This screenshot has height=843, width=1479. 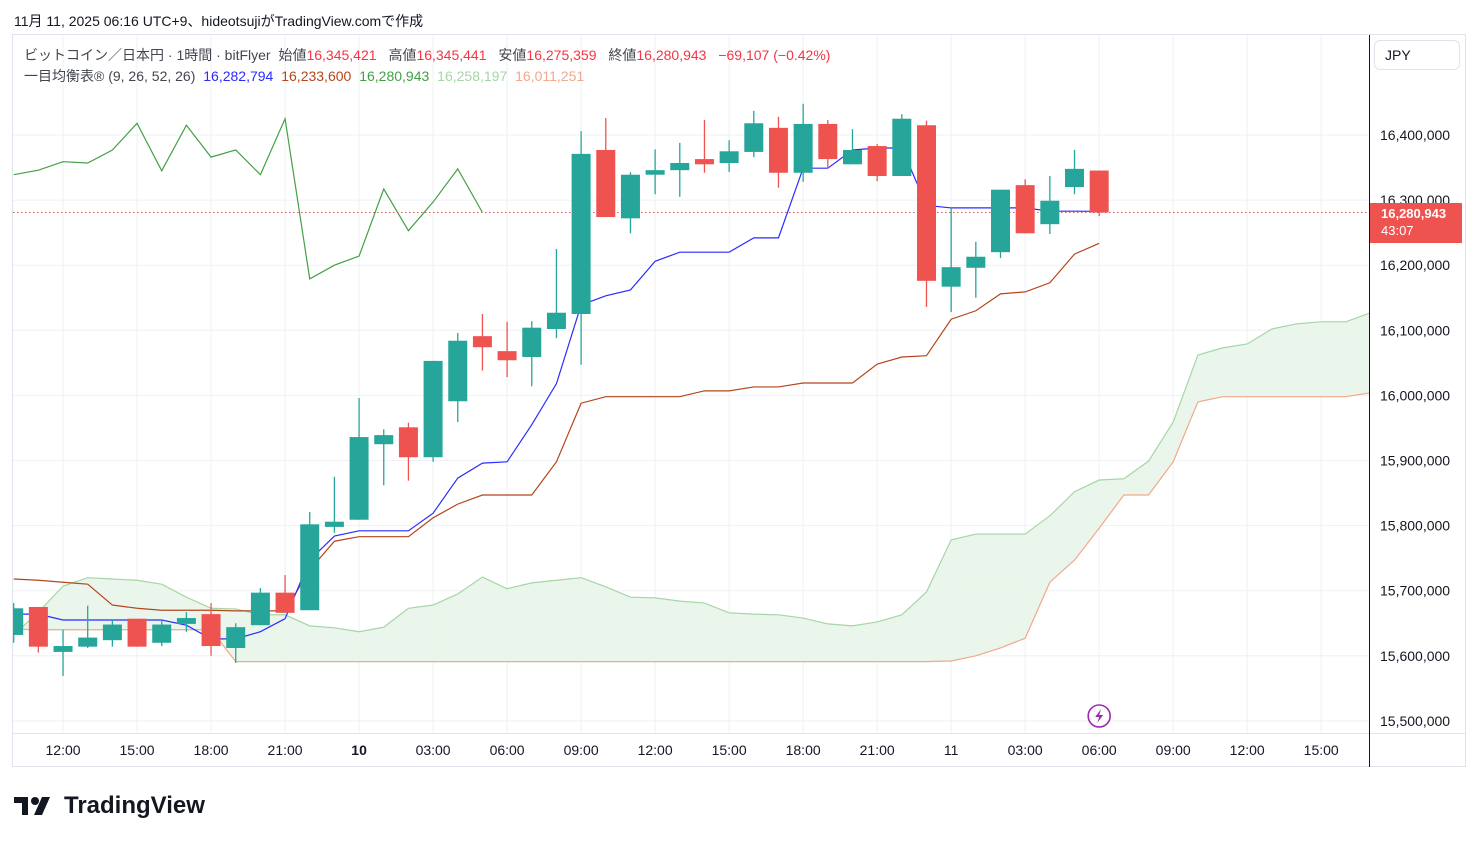 What do you see at coordinates (1415, 330) in the screenshot?
I see `y-tick-label: 16,100,000` at bounding box center [1415, 330].